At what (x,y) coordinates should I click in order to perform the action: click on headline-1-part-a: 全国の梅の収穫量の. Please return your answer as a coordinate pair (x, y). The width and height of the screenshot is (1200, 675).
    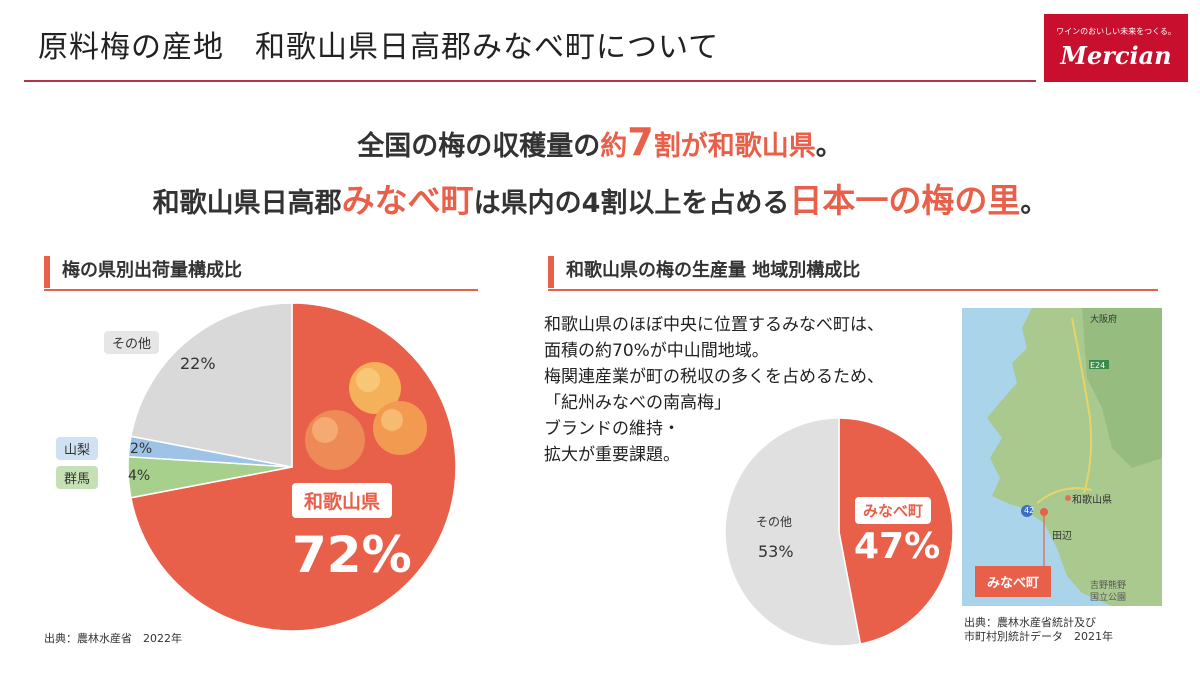
    Looking at the image, I should click on (479, 146).